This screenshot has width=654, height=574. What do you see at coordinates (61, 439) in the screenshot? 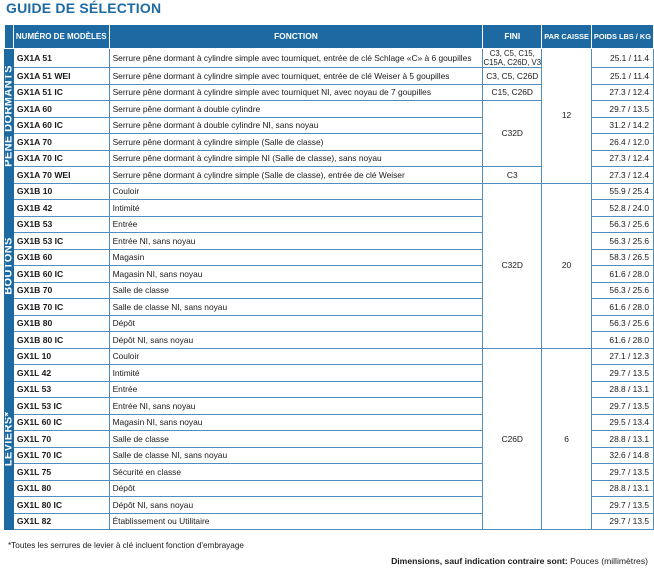
I see `model-cell: GX1L 70` at bounding box center [61, 439].